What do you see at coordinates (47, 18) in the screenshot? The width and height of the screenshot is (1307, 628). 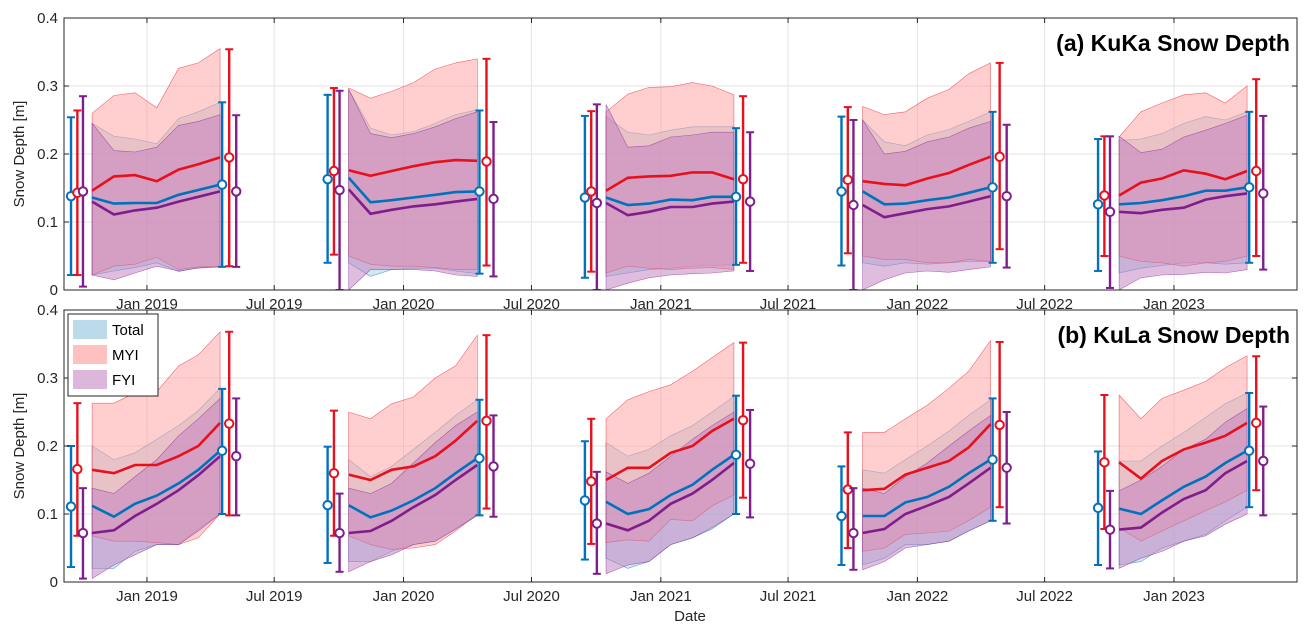 I see `y-tick-label: 0.4` at bounding box center [47, 18].